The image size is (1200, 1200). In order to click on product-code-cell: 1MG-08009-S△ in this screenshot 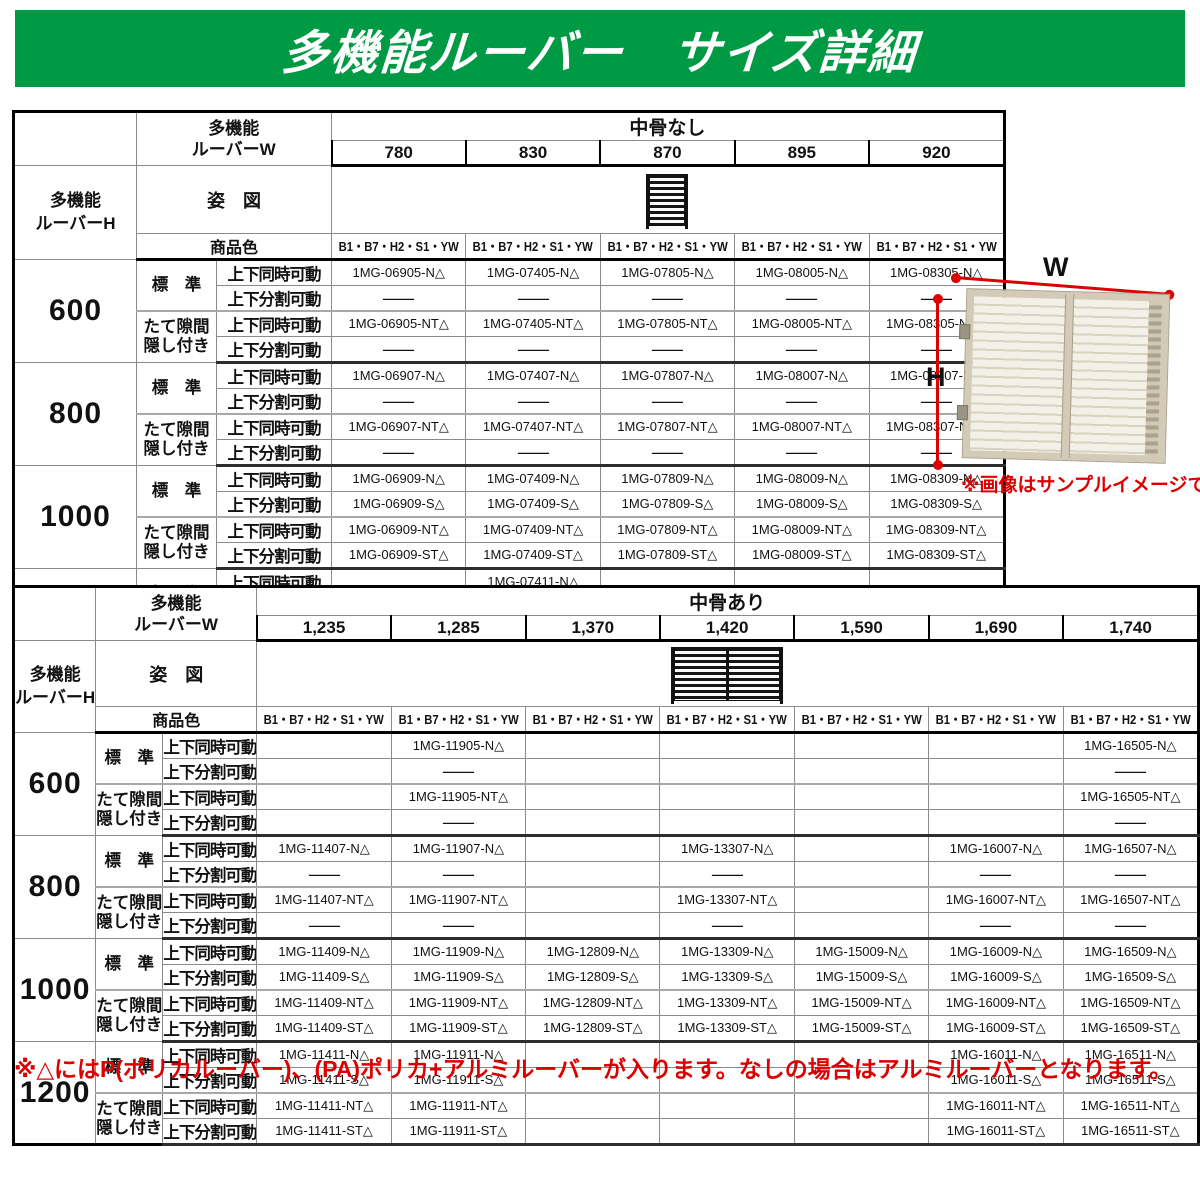, I will do `click(802, 504)`.